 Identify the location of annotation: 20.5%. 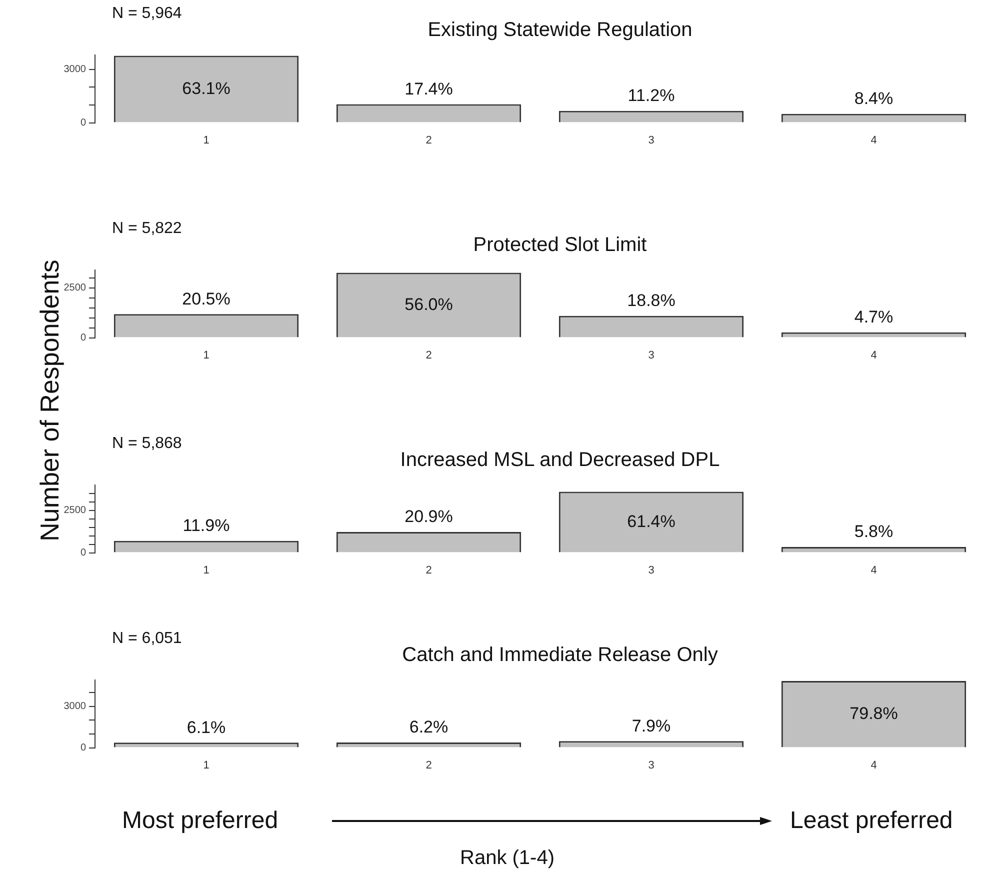
(206, 298).